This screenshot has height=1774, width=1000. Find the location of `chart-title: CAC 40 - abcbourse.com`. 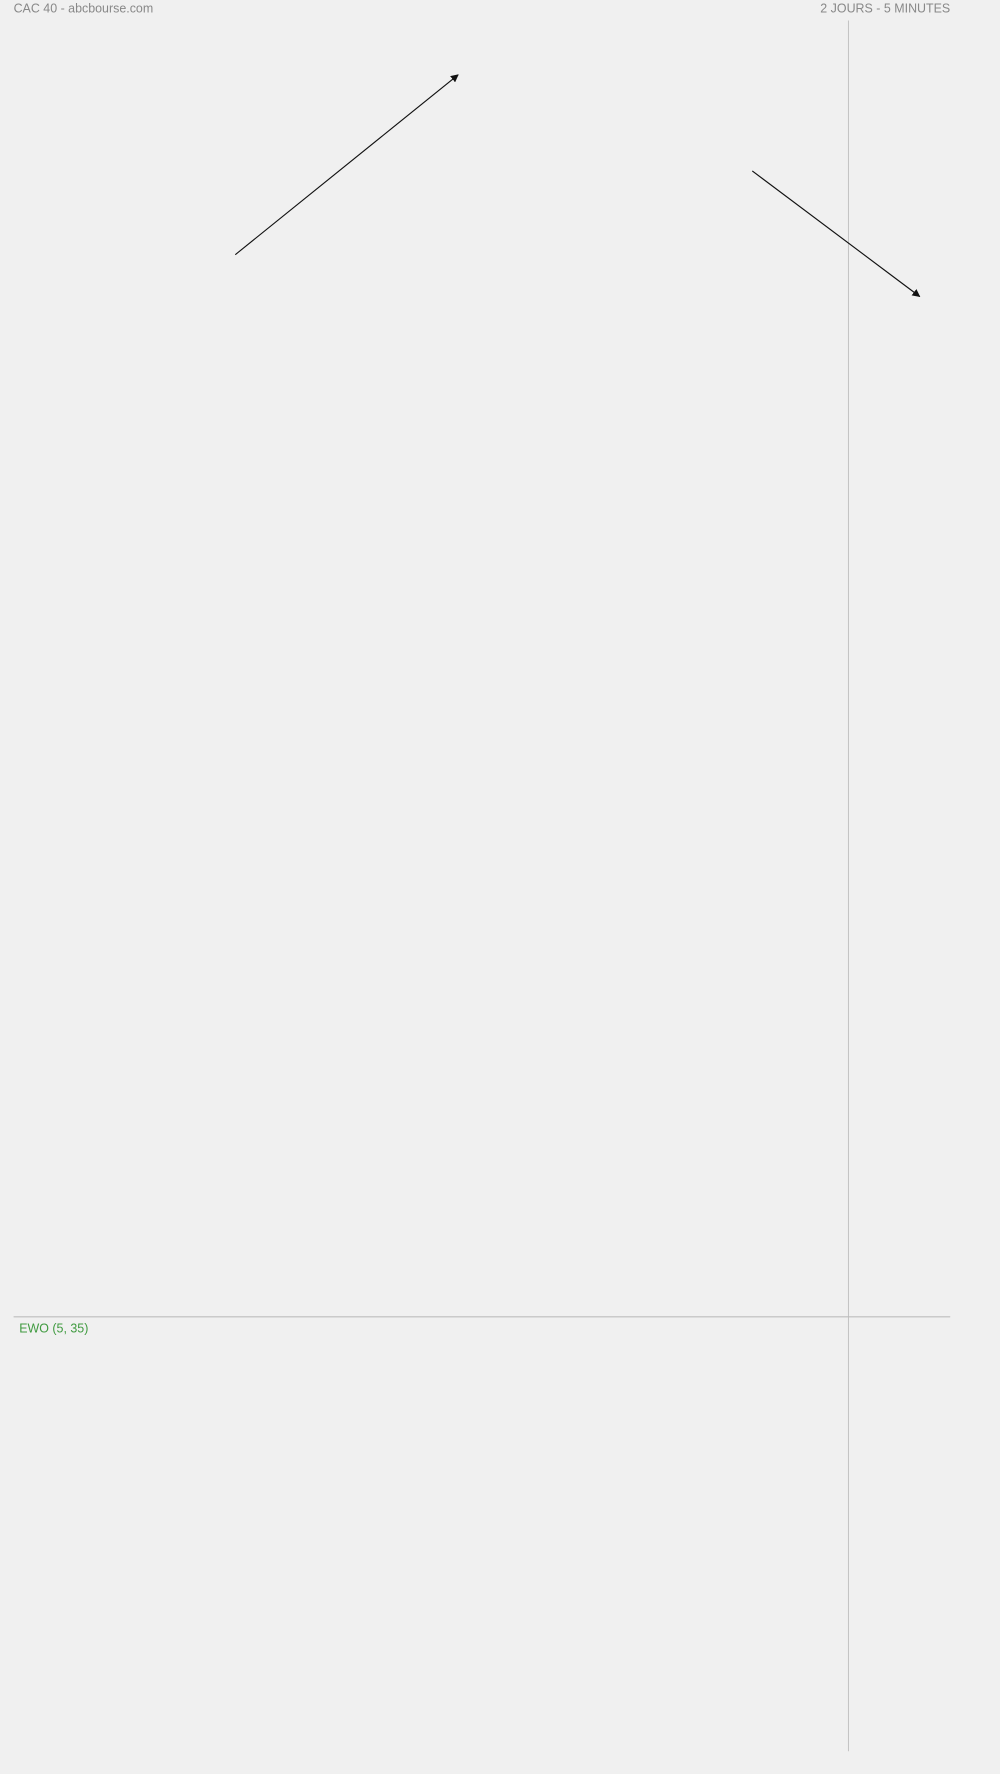

chart-title: CAC 40 - abcbourse.com is located at coordinates (84, 8).